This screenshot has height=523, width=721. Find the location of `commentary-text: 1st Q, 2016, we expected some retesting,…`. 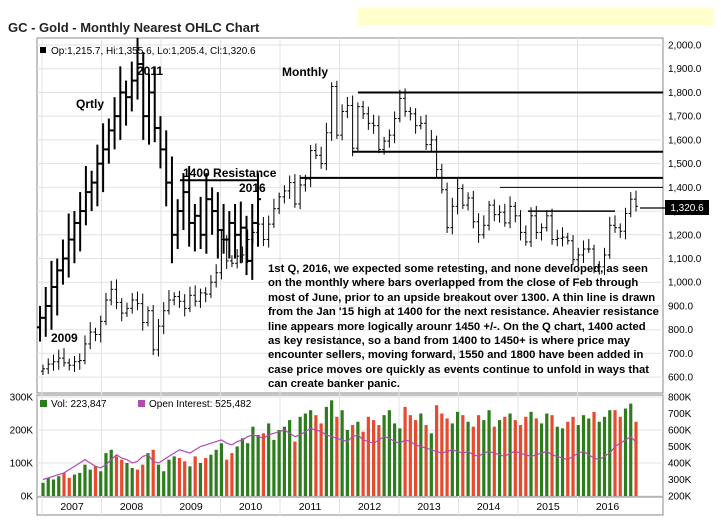

commentary-text: 1st Q, 2016, we expected some retesting,… is located at coordinates (463, 327).